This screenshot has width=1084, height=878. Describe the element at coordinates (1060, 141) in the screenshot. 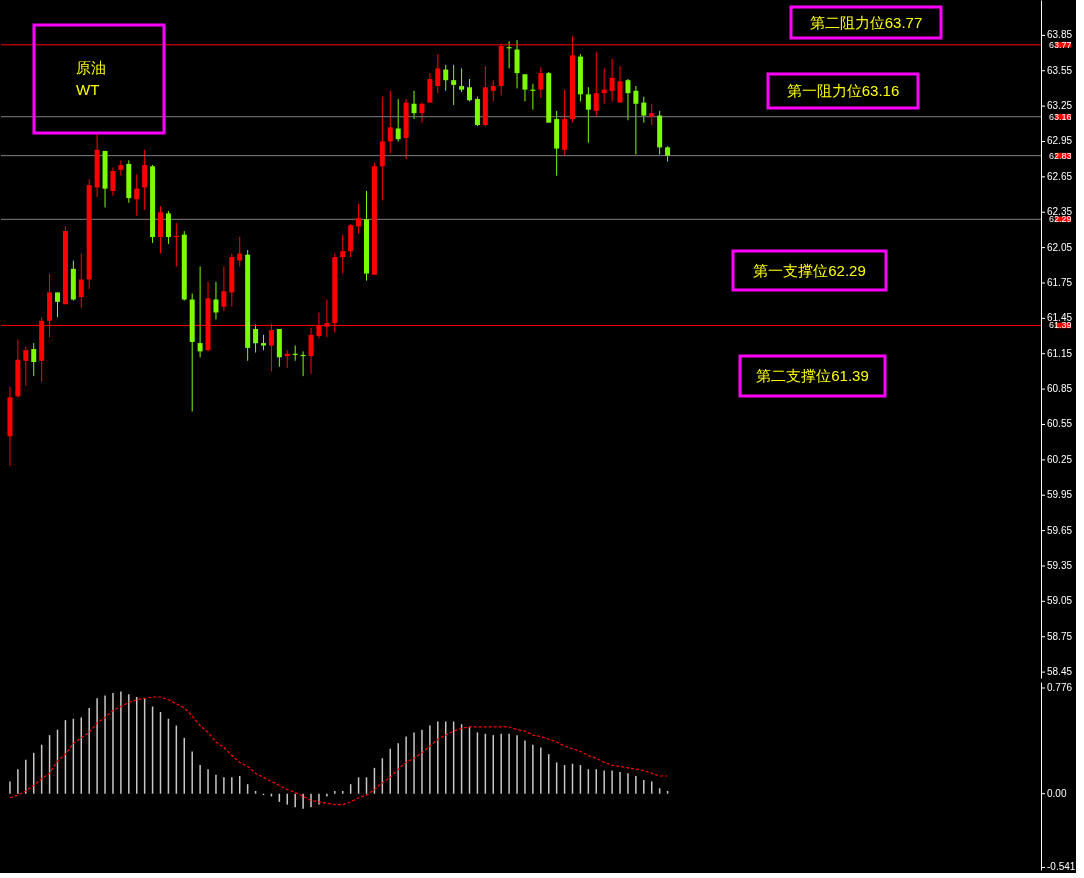

I see `y-tick-label: 62.95` at that location.